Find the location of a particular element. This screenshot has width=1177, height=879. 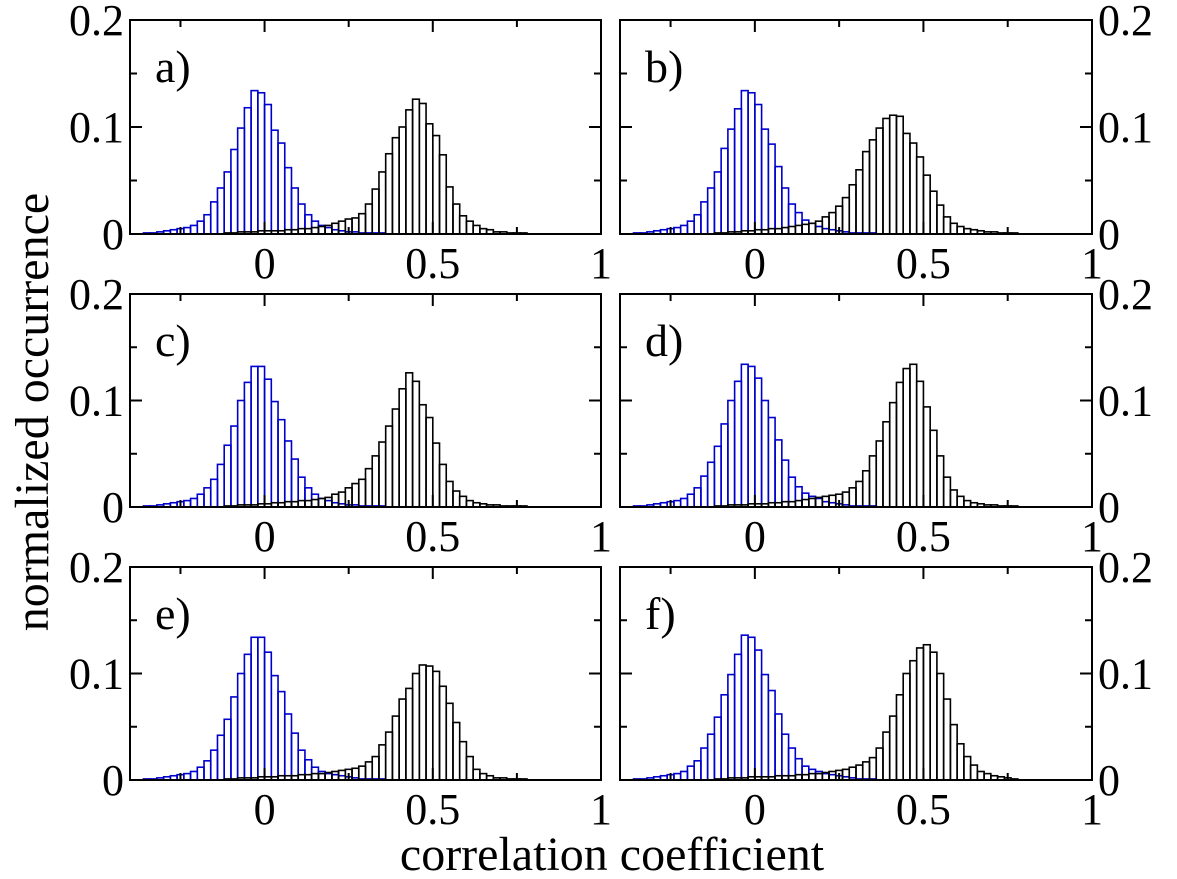

x-tick-label: 0.5 is located at coordinates (432, 263).